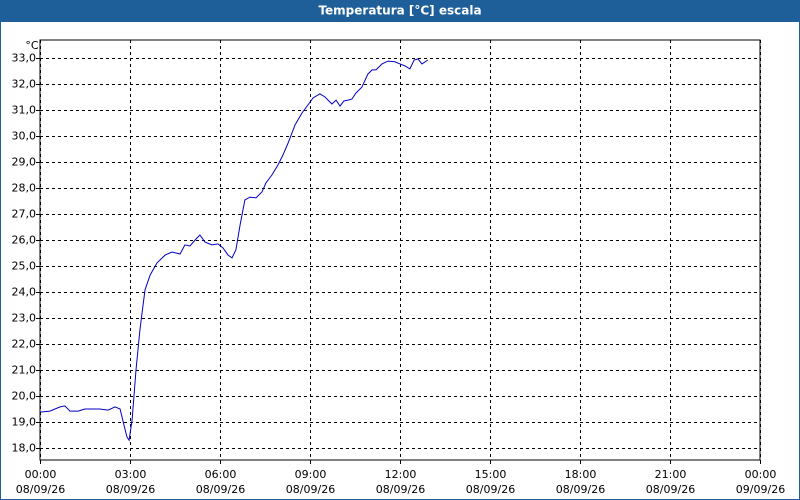 This screenshot has height=500, width=800. What do you see at coordinates (24, 214) in the screenshot?
I see `y-tick-label: 27,0` at bounding box center [24, 214].